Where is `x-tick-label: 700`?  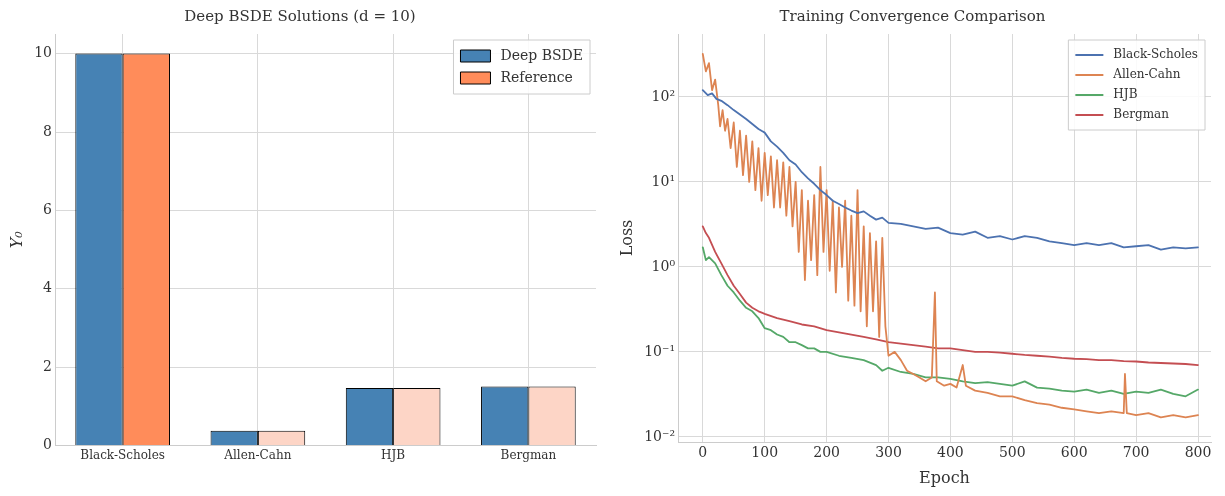
x-tick-label: 700 is located at coordinates (1136, 452).